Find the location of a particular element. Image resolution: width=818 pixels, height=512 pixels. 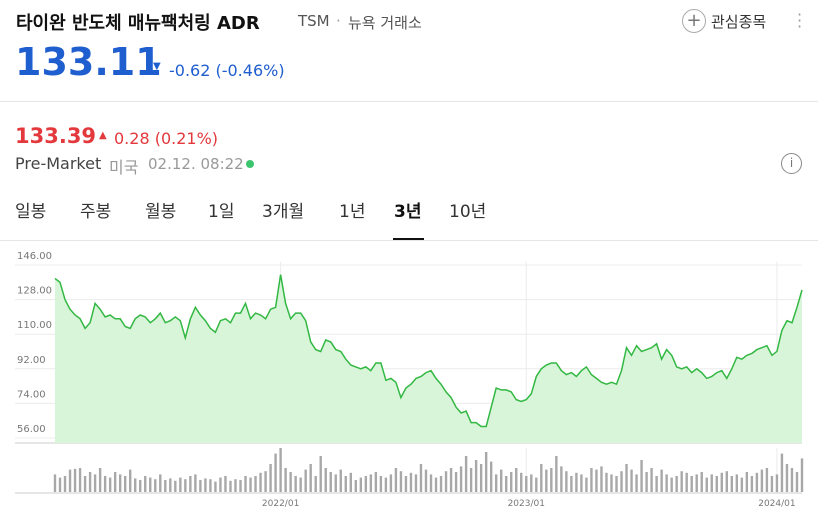

tab-divider is located at coordinates (409, 240).